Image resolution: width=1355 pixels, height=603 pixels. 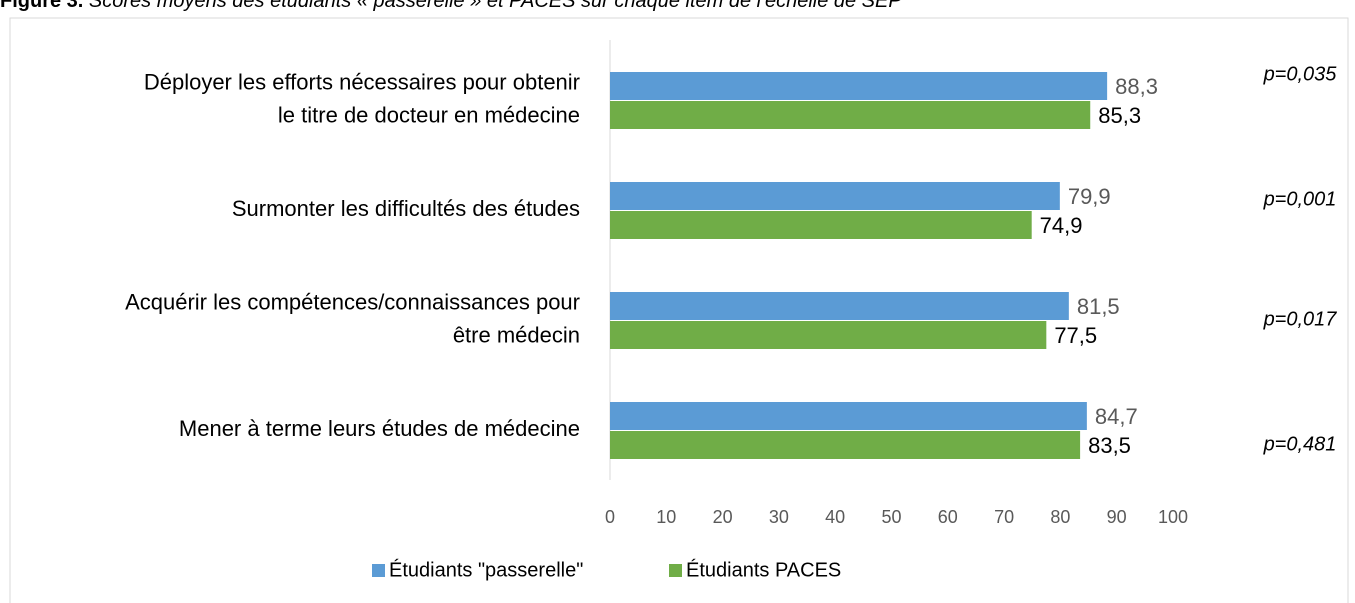 I want to click on annotation: p=0,481, so click(x=1300, y=444).